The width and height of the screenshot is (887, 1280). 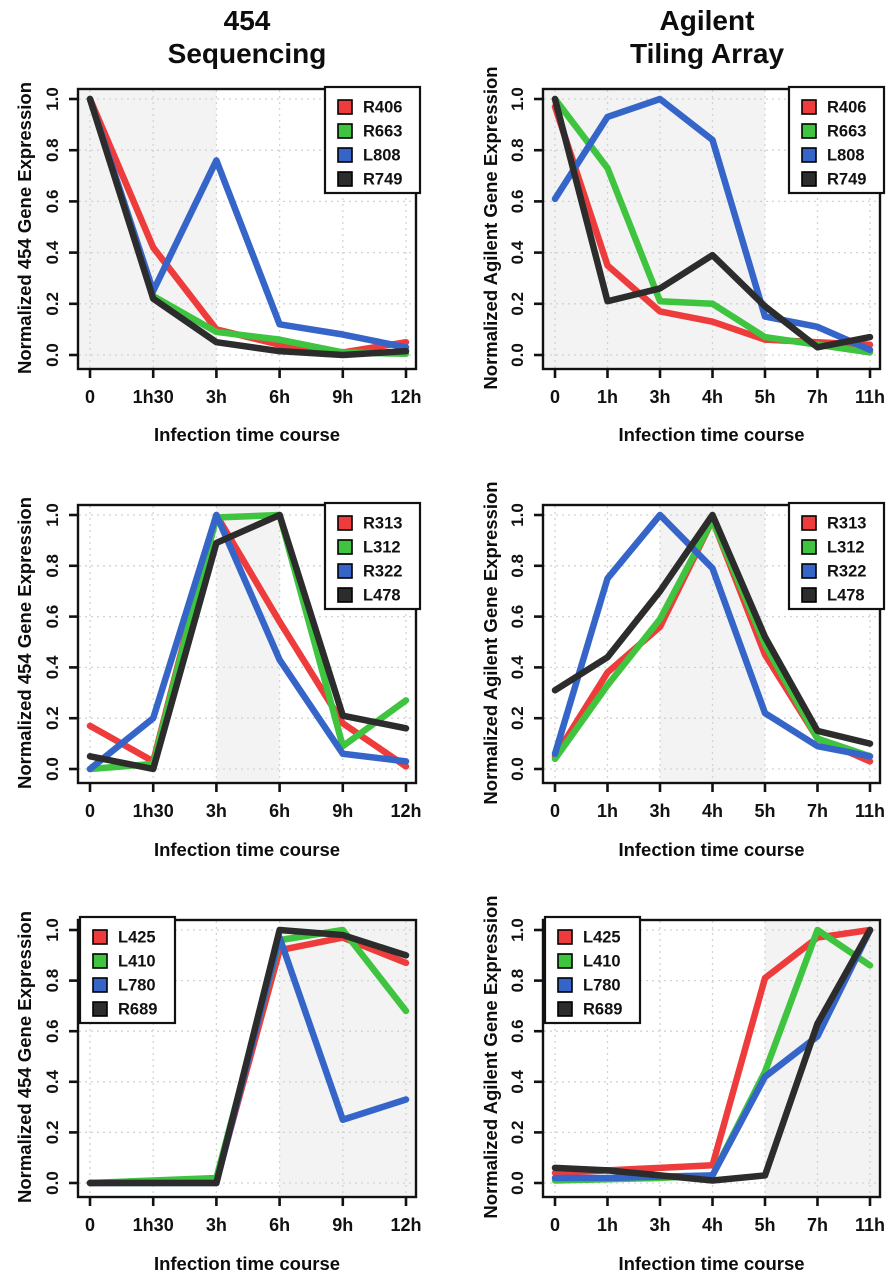 I want to click on x-tick-label: 1h, so click(x=607, y=811).